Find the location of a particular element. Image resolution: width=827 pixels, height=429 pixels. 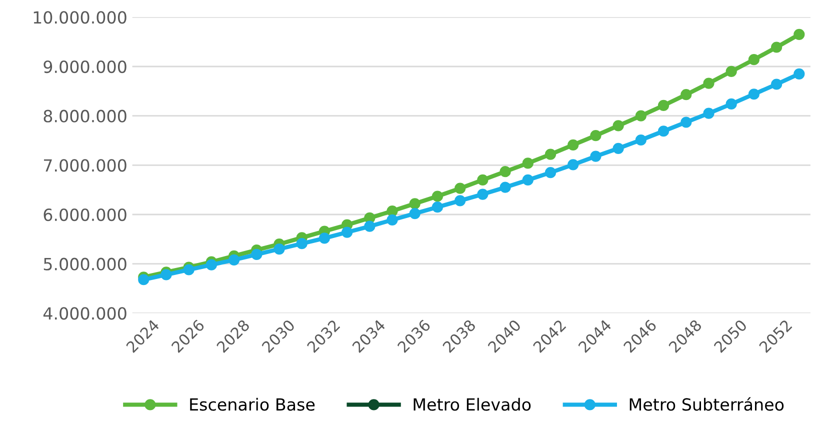

y-tick-label: 7.000.000 is located at coordinates (85, 165).